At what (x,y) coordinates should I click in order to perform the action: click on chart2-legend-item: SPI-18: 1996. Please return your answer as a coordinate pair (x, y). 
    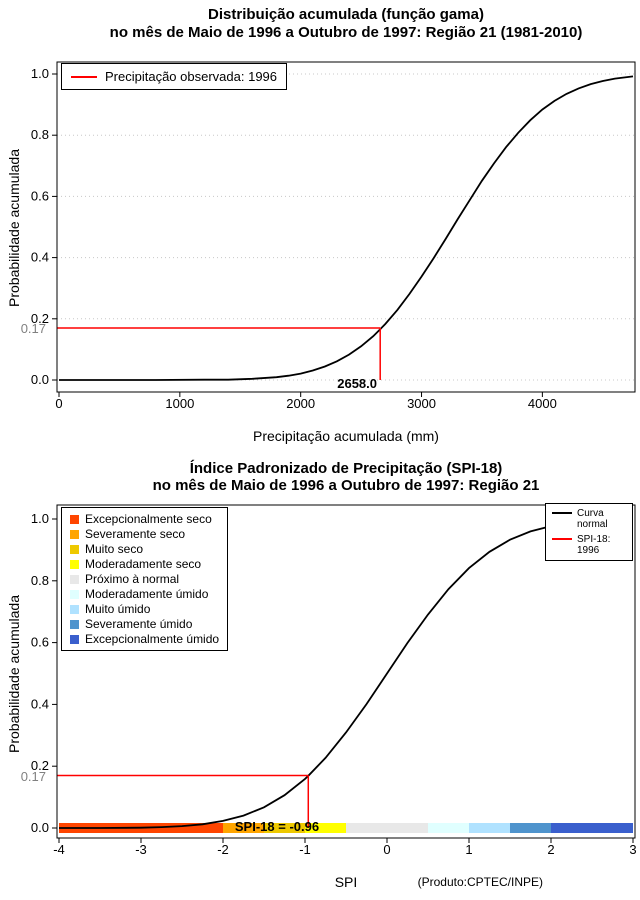
    Looking at the image, I should click on (589, 545).